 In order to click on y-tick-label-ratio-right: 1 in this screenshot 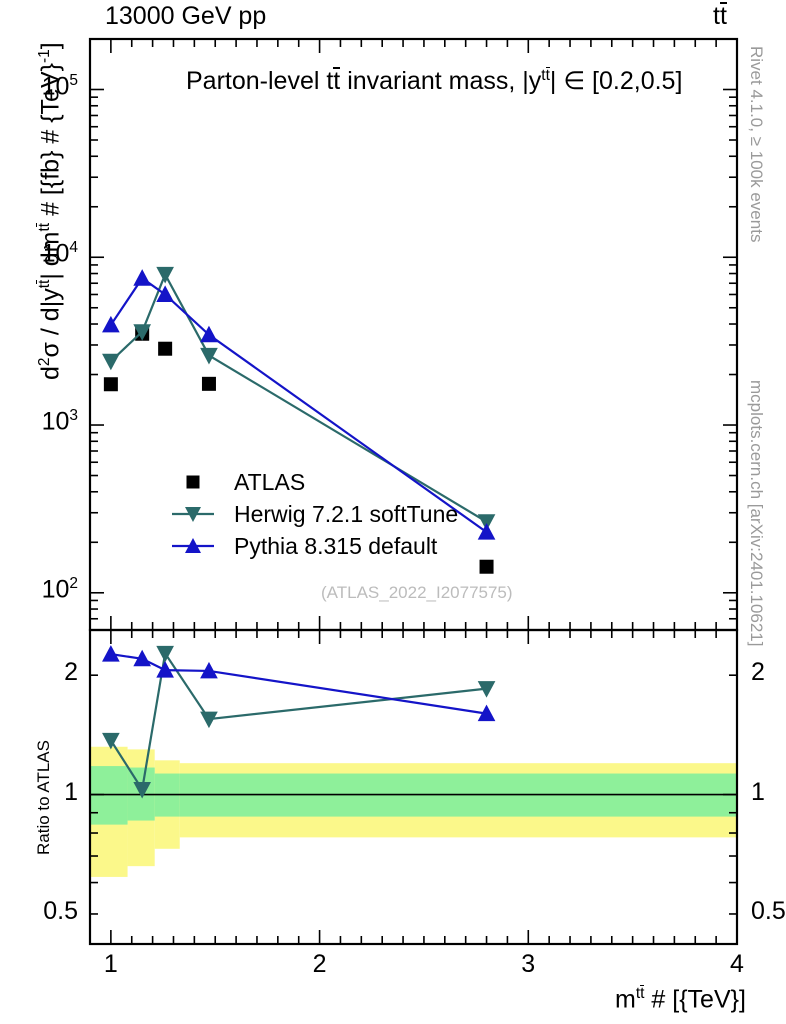, I will do `click(758, 791)`.